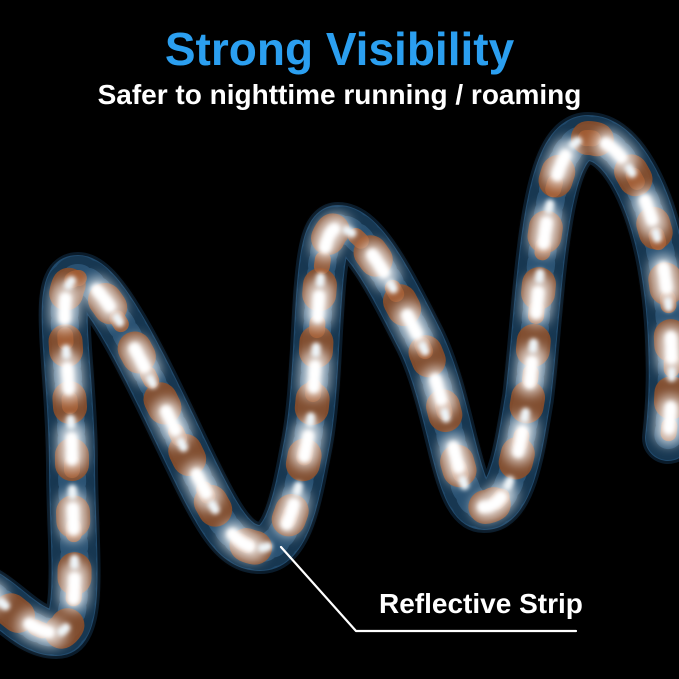  I want to click on page-subtitle: Safer to nighttime running / roaming, so click(339, 94).